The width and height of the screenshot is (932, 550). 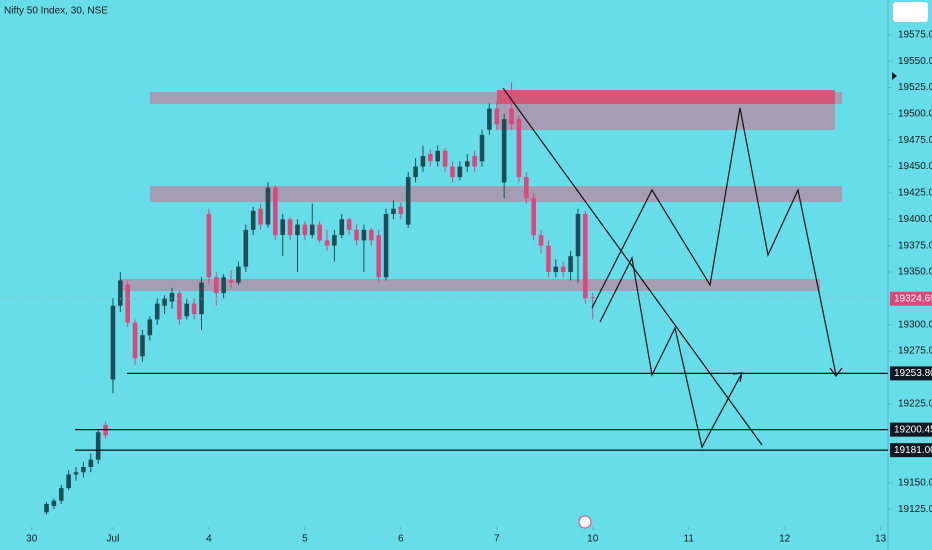 What do you see at coordinates (714, 241) in the screenshot?
I see `projection-path` at bounding box center [714, 241].